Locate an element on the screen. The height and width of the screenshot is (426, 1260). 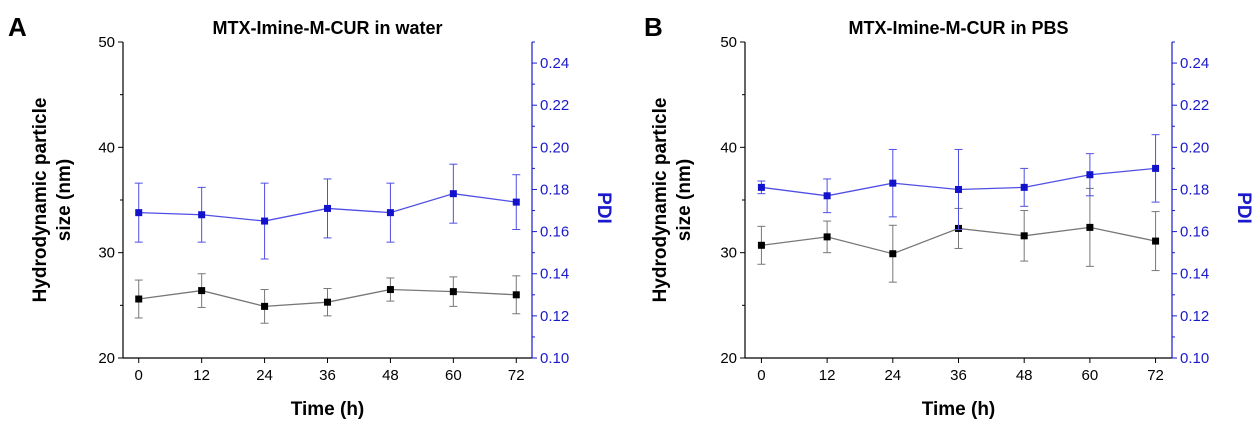
panel-letter: B is located at coordinates (653, 27).